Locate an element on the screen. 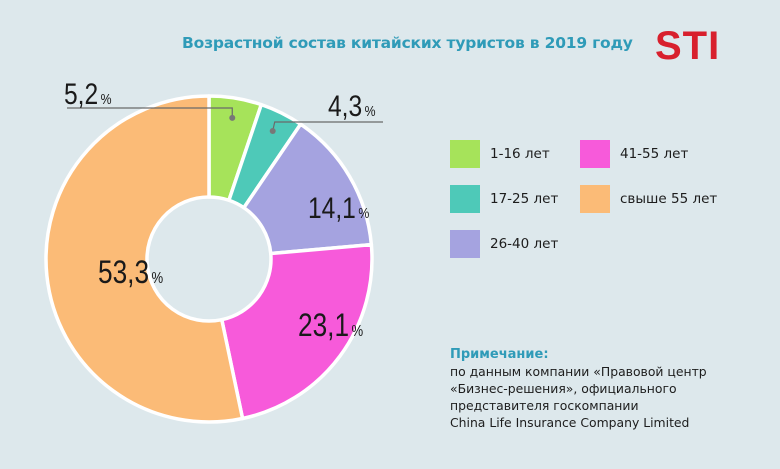 The image size is (780, 469). note-line: «Бизнес-решения», официального is located at coordinates (563, 388).